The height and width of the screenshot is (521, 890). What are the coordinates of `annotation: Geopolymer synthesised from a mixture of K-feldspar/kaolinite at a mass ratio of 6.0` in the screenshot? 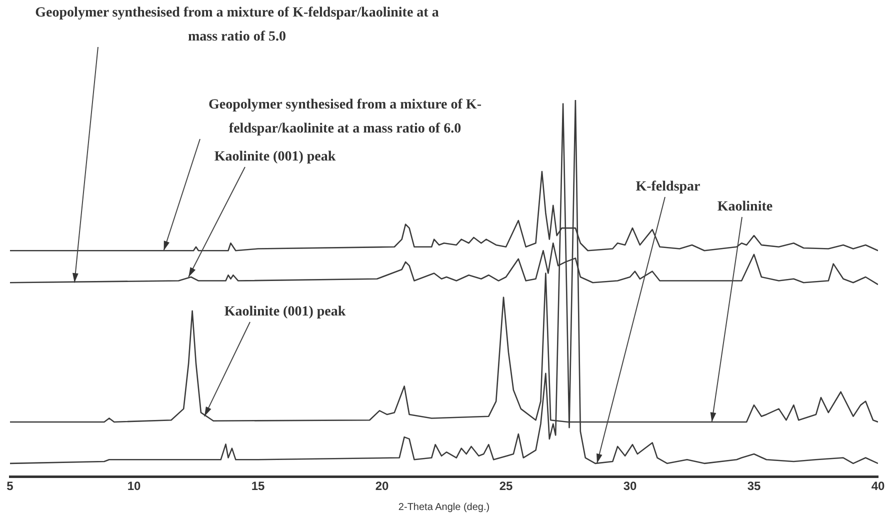 It's located at (345, 117).